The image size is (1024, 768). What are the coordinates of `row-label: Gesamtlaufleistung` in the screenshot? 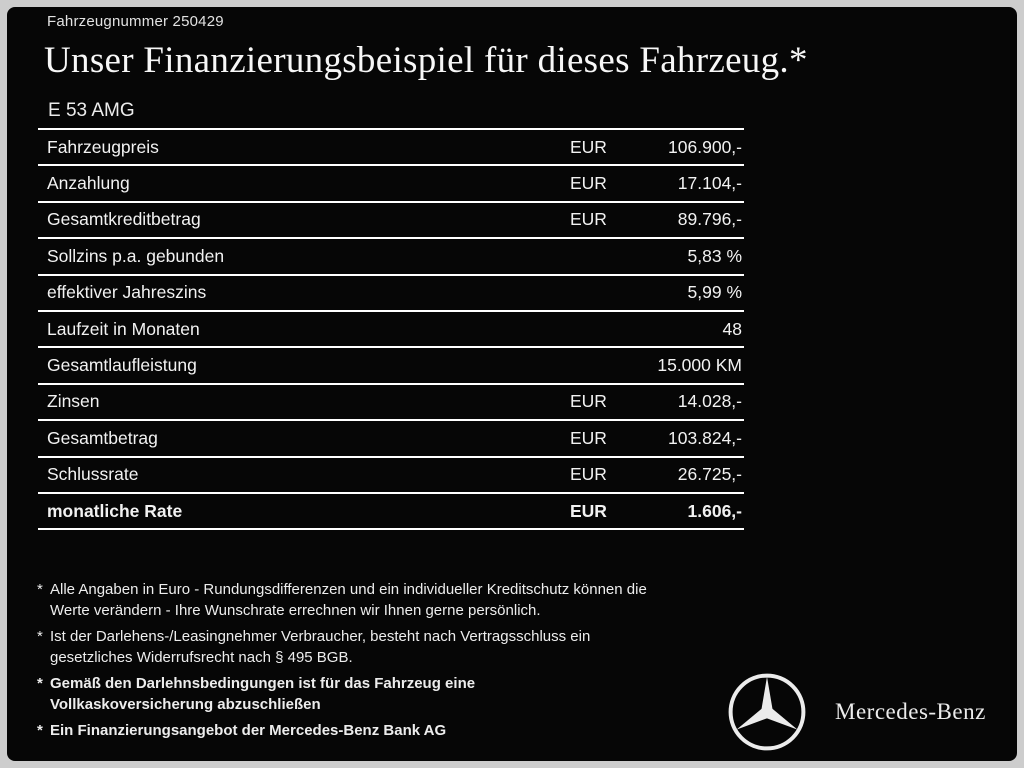 It's located at (122, 365).